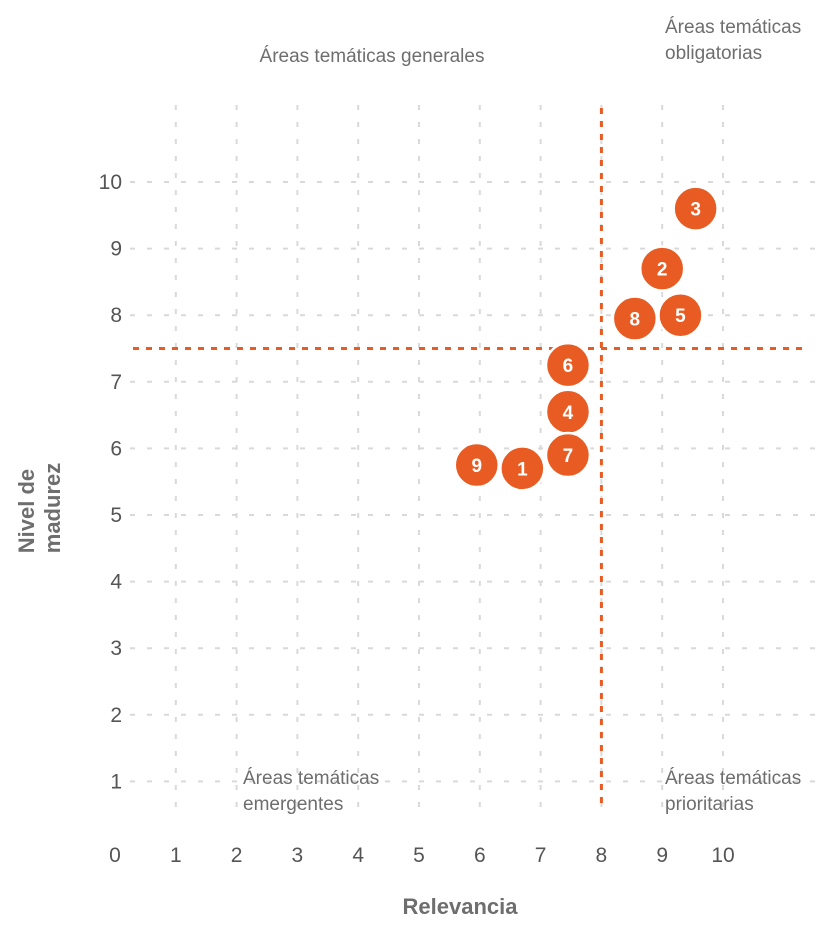 The image size is (829, 928). What do you see at coordinates (736, 791) in the screenshot?
I see `quadrant-label-bottom-right: Áreas temáticas prioritarias` at bounding box center [736, 791].